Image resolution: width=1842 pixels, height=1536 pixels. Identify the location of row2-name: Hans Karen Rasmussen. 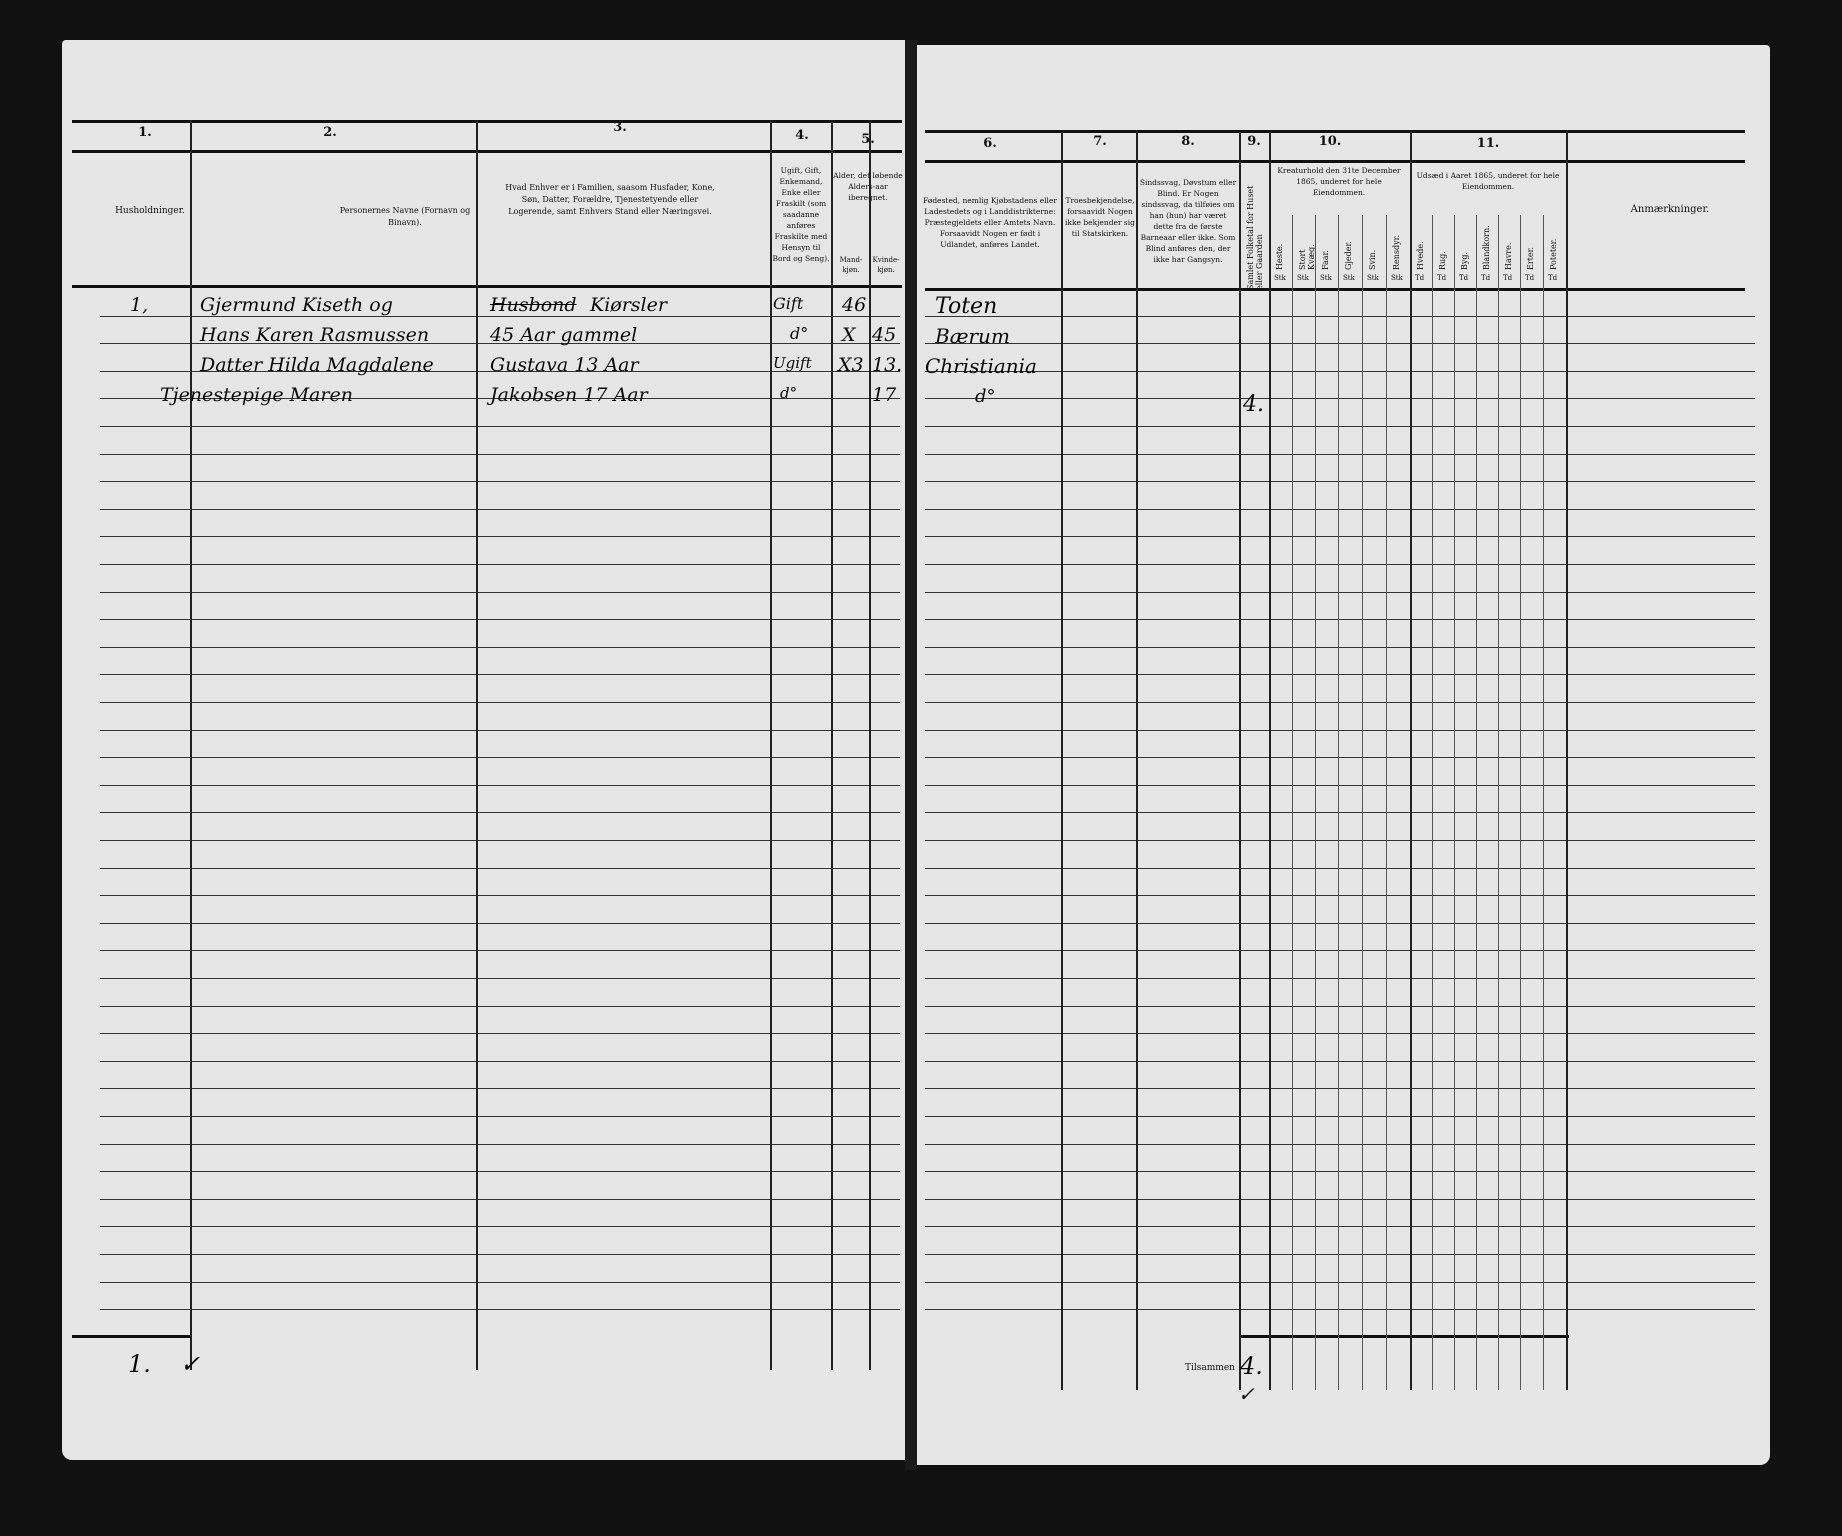
(315, 335).